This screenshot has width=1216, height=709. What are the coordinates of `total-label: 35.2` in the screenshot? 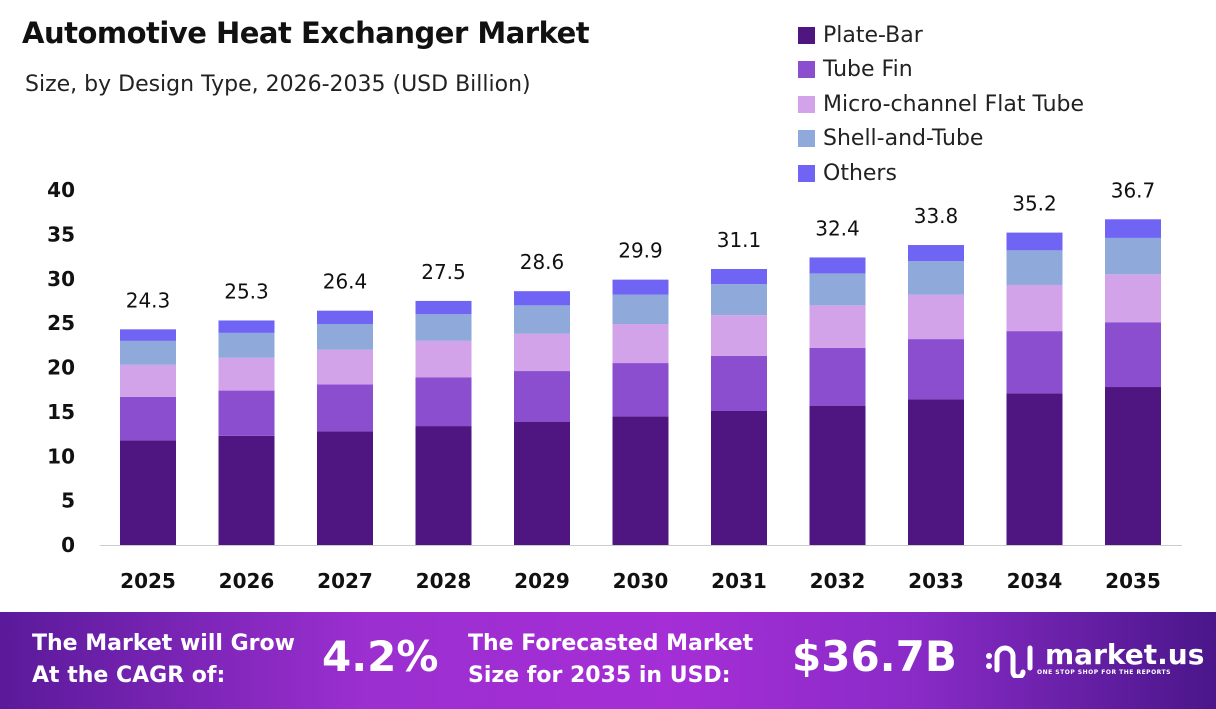 It's located at (1034, 204).